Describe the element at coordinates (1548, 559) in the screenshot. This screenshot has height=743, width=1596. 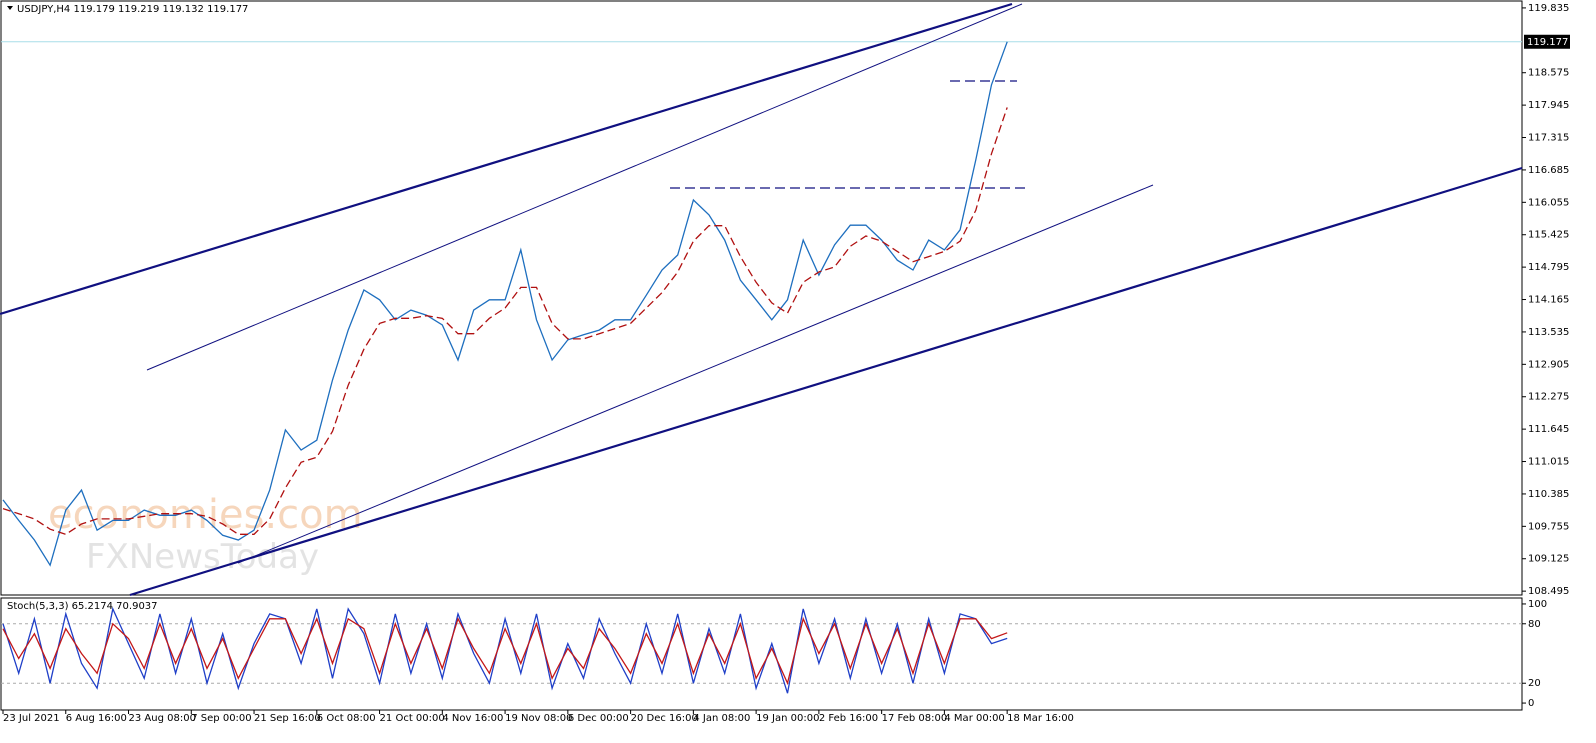
I see `y-tick-label: 109.125` at that location.